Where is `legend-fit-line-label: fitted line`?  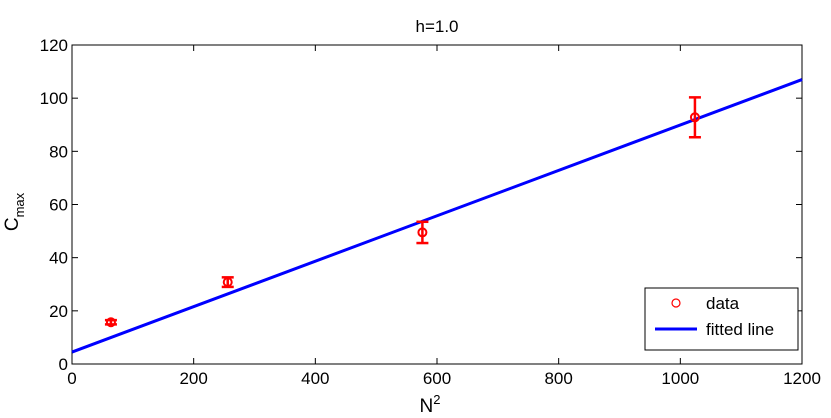
legend-fit-line-label: fitted line is located at coordinates (740, 329).